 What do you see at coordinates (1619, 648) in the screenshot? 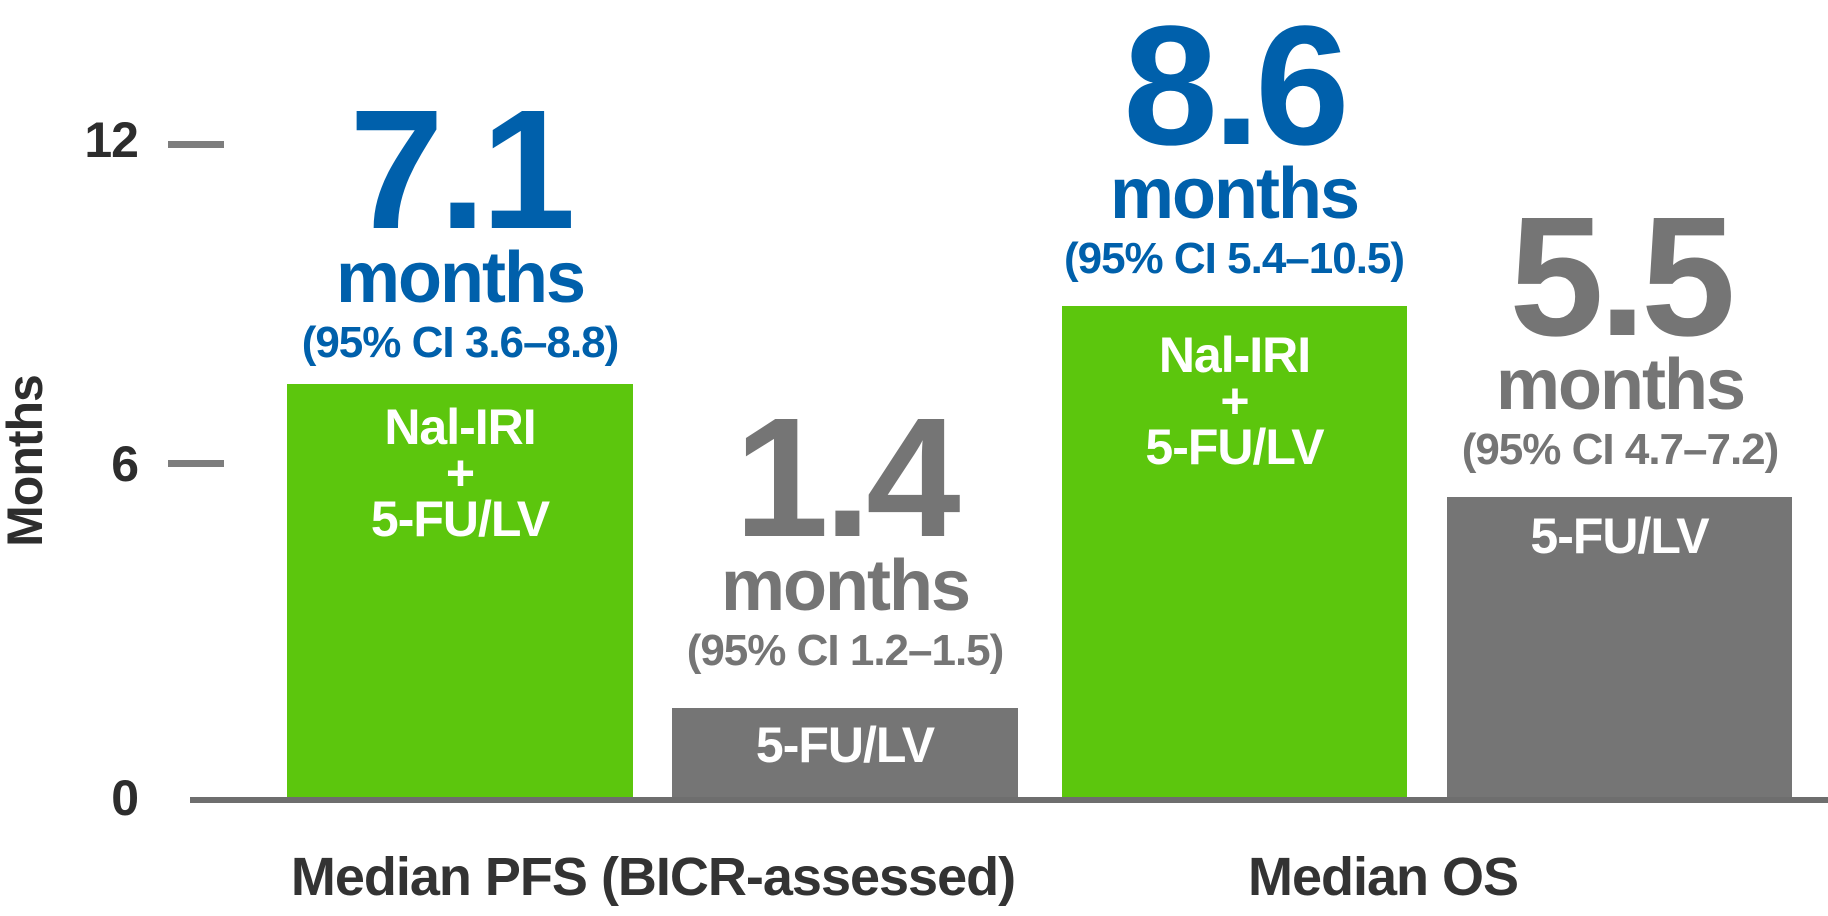
I see `bar-5fulv-os: 5-FU/LV` at bounding box center [1619, 648].